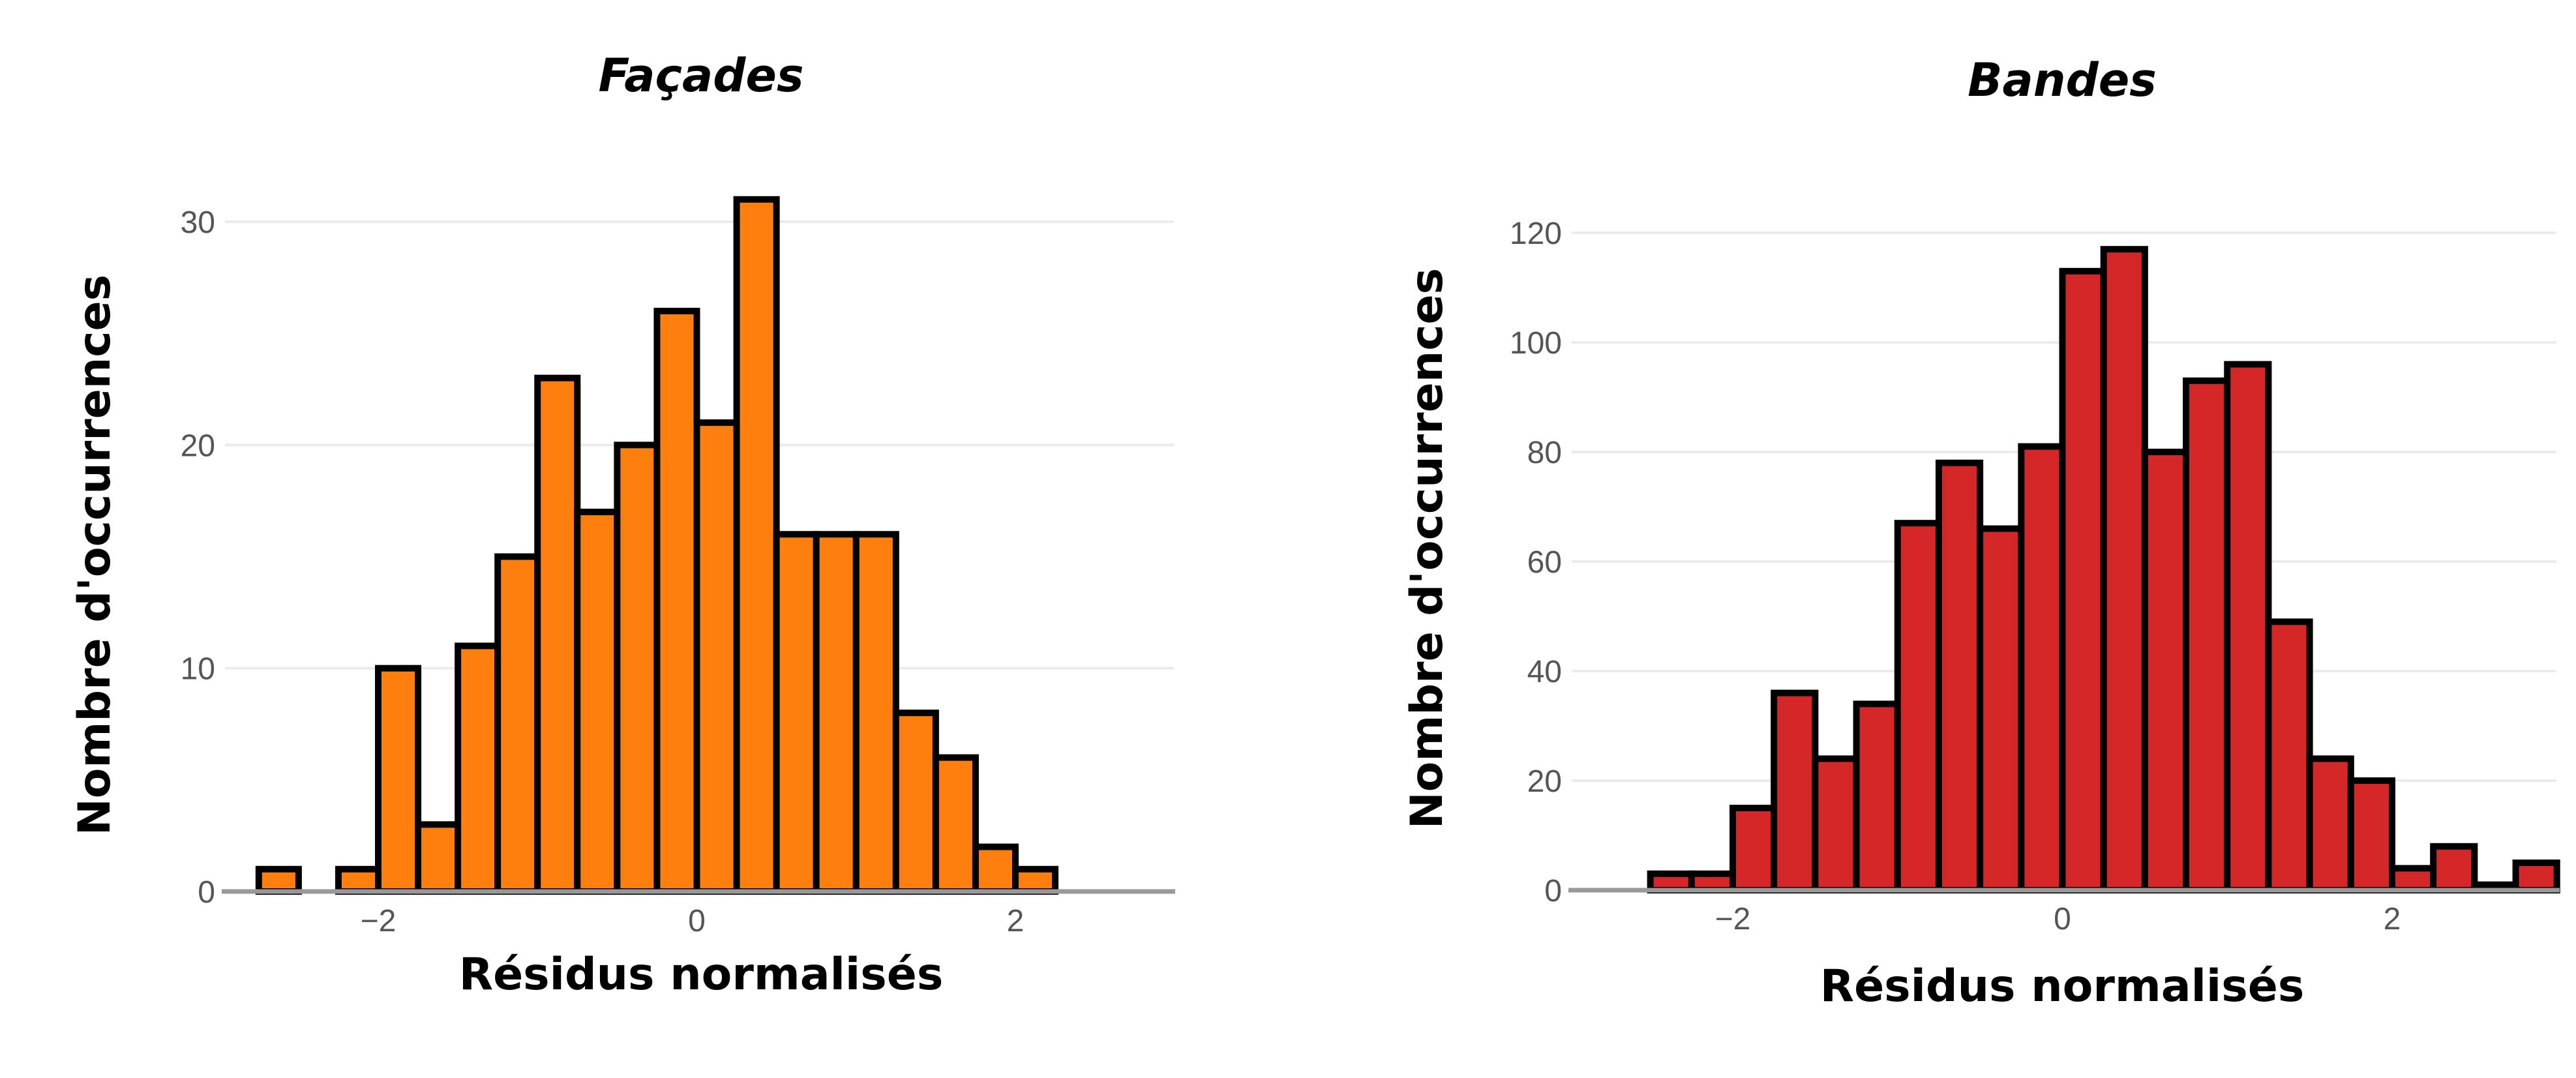  I want to click on bandes-x-tick-label: −2, so click(1733, 919).